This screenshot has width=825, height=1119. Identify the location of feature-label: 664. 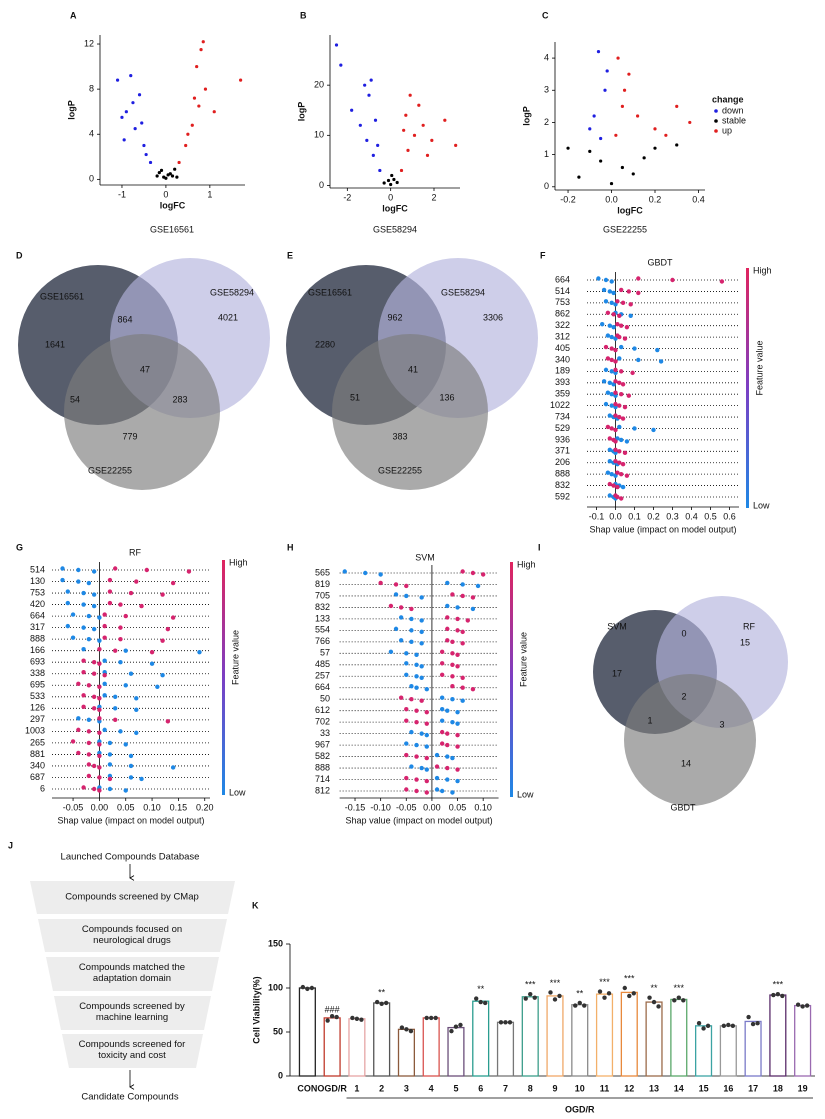
(562, 279).